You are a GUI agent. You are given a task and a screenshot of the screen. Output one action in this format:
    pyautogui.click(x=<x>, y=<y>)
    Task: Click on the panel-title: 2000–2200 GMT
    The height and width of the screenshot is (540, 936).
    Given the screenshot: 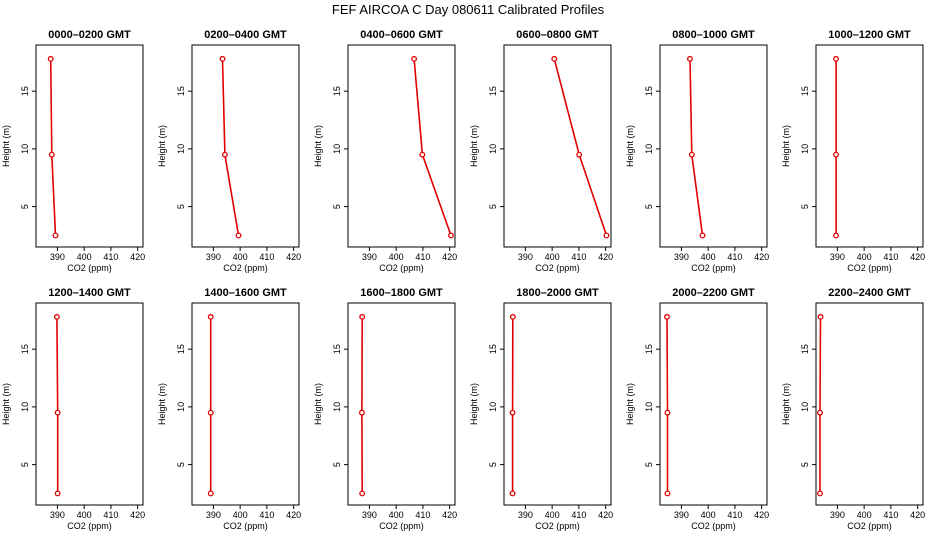 What is the action you would take?
    pyautogui.click(x=713, y=293)
    